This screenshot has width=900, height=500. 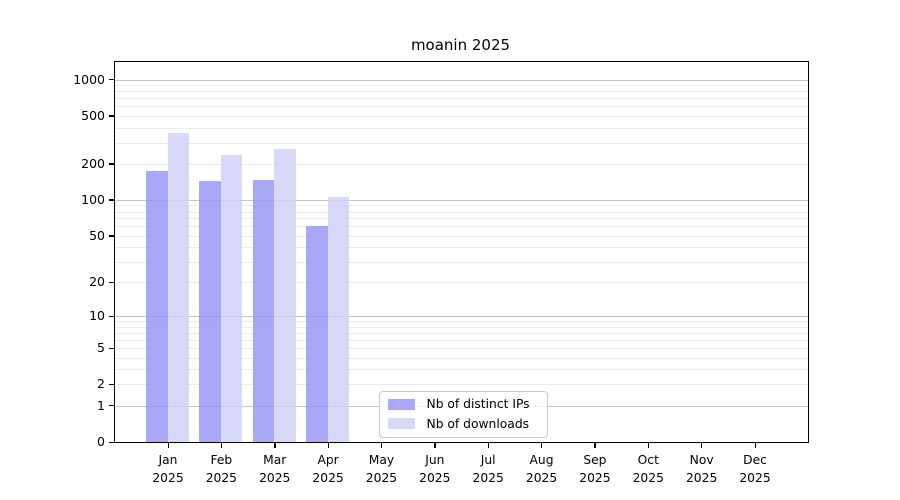 I want to click on chart-title: moanin 2025, so click(x=460, y=45).